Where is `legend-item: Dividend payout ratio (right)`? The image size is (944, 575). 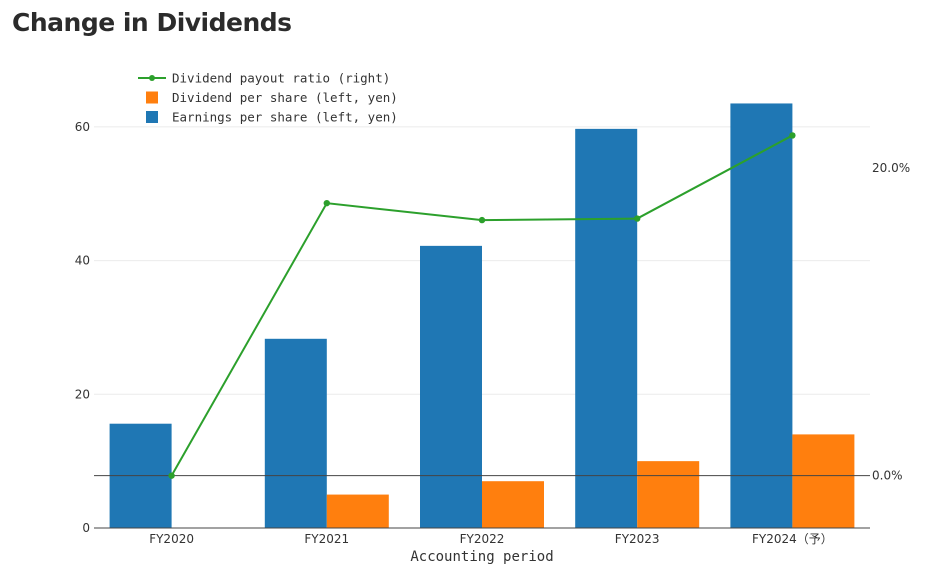
legend-item: Dividend payout ratio (right) is located at coordinates (264, 78).